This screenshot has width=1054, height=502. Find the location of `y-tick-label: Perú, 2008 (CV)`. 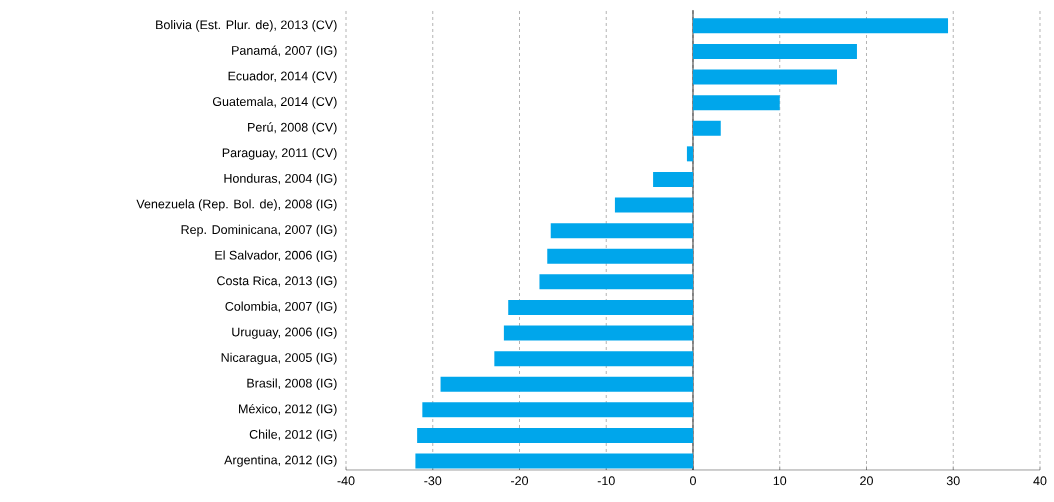

y-tick-label: Perú, 2008 (CV) is located at coordinates (292, 128).